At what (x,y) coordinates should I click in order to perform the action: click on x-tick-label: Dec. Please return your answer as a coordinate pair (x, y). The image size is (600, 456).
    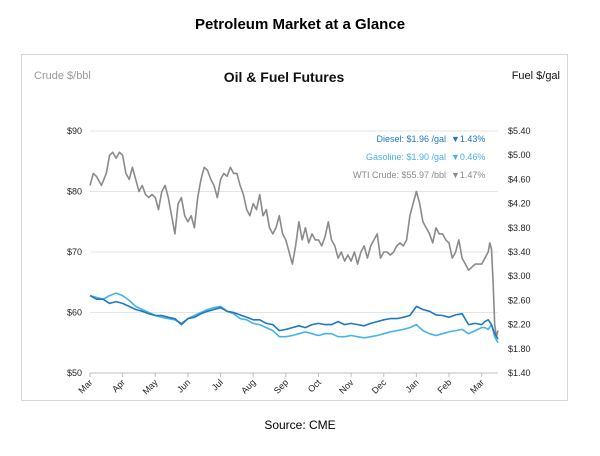
    Looking at the image, I should click on (379, 386).